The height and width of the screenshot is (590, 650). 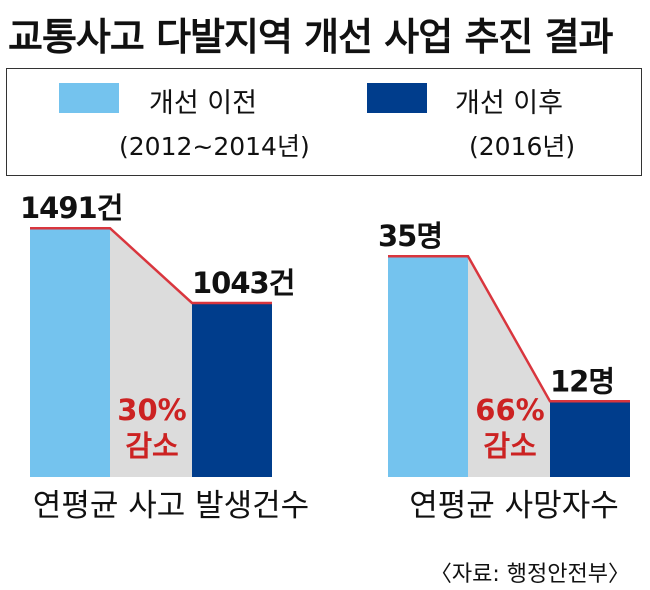 What do you see at coordinates (203, 103) in the screenshot?
I see `legend-label-before: 개선 이전` at bounding box center [203, 103].